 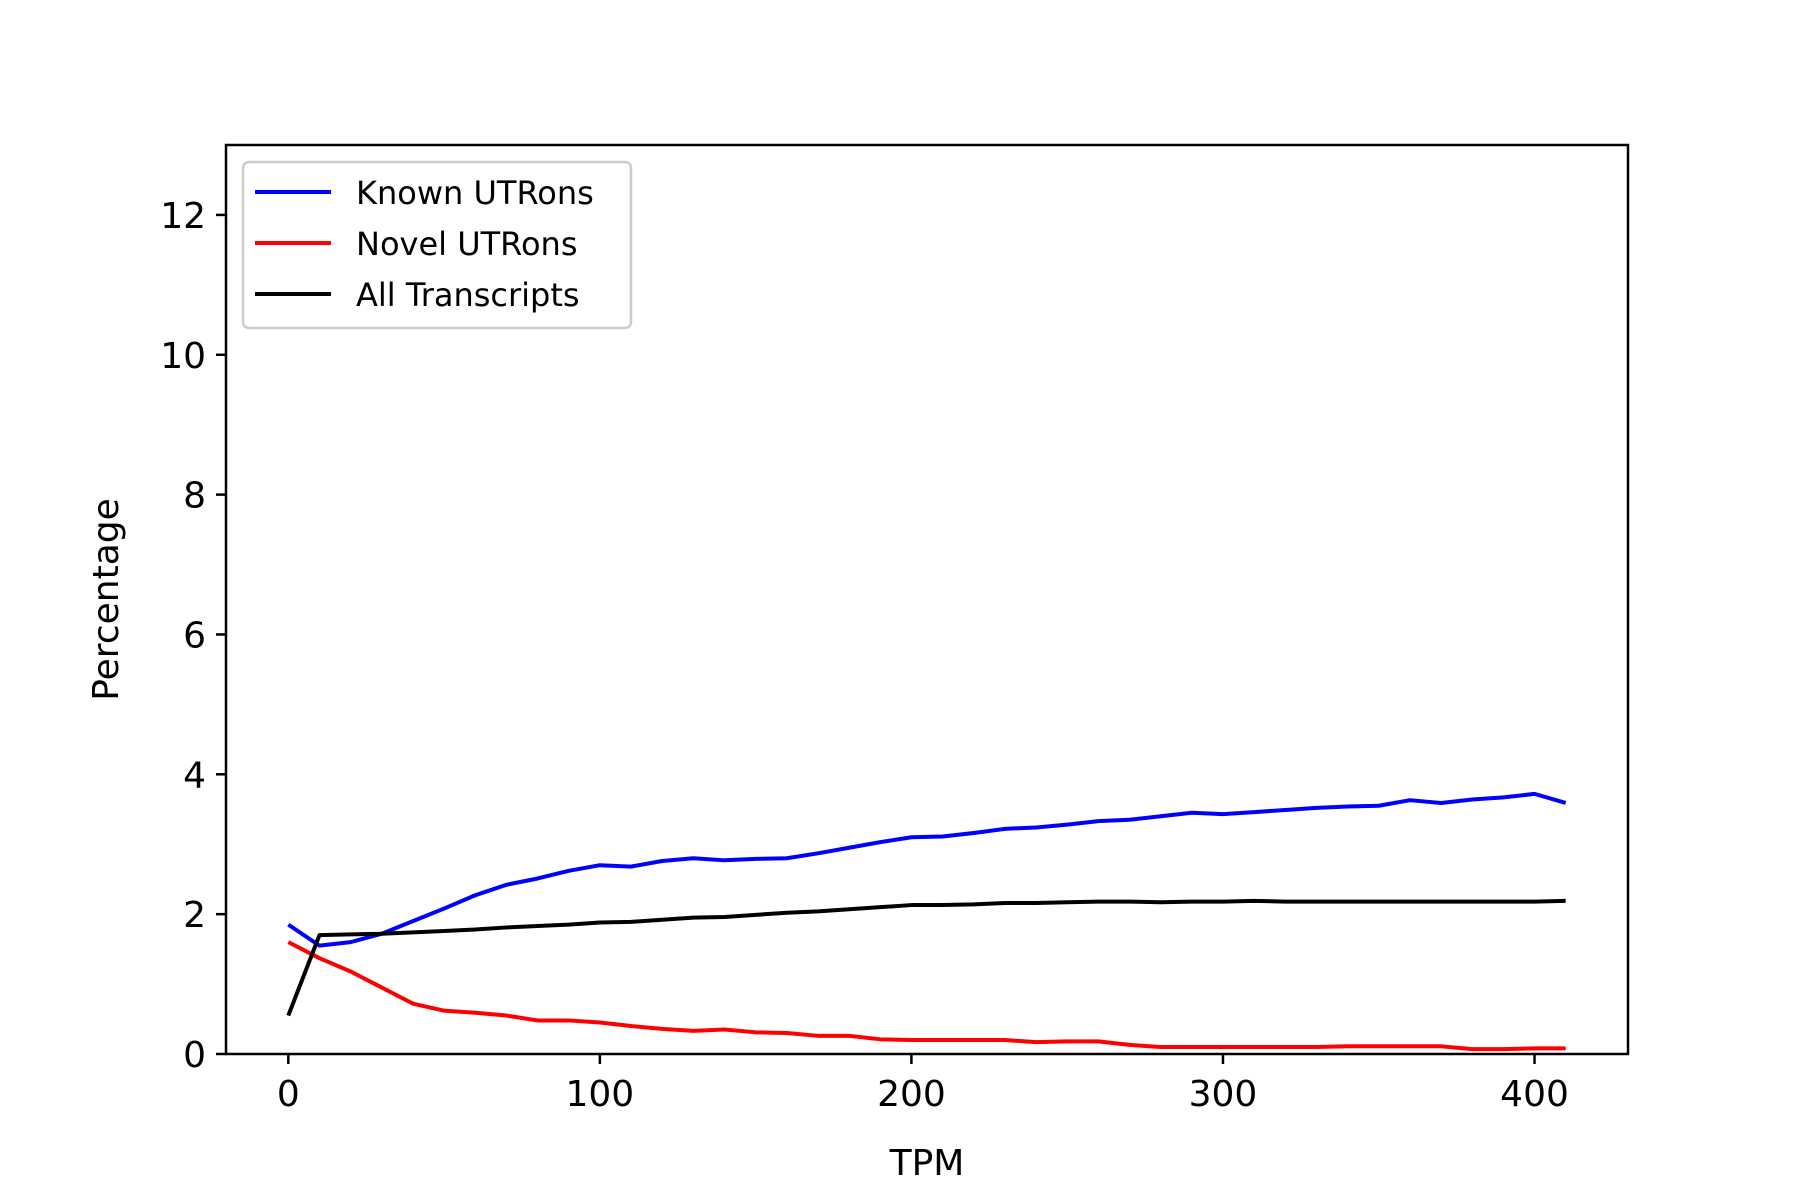 I want to click on series-line-known-utrons, so click(x=927, y=869).